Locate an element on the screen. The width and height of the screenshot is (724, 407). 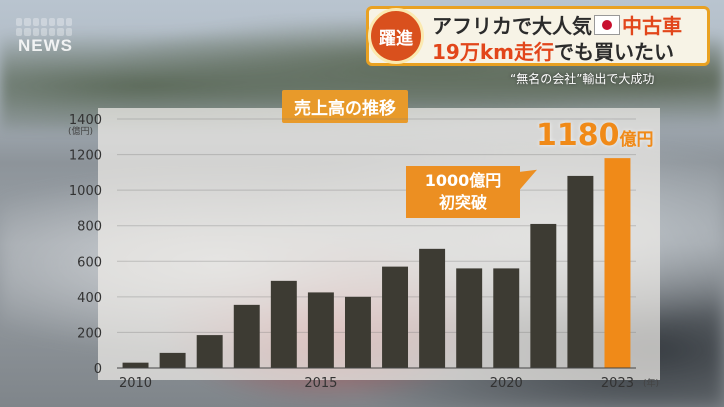
bar-2010 is located at coordinates (135, 365).